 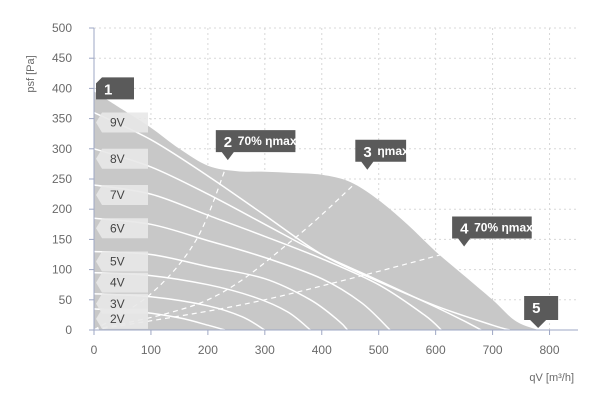 What do you see at coordinates (436, 350) in the screenshot?
I see `x-tick-label: 600` at bounding box center [436, 350].